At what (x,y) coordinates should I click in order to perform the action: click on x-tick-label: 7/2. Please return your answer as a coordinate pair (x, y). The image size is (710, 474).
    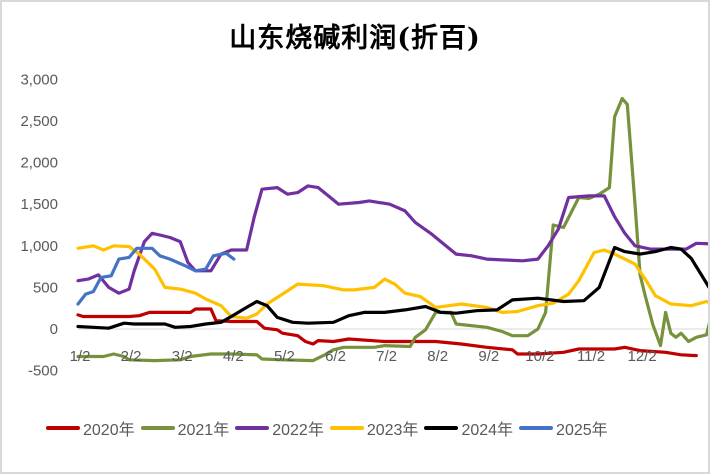
    Looking at the image, I should click on (386, 356).